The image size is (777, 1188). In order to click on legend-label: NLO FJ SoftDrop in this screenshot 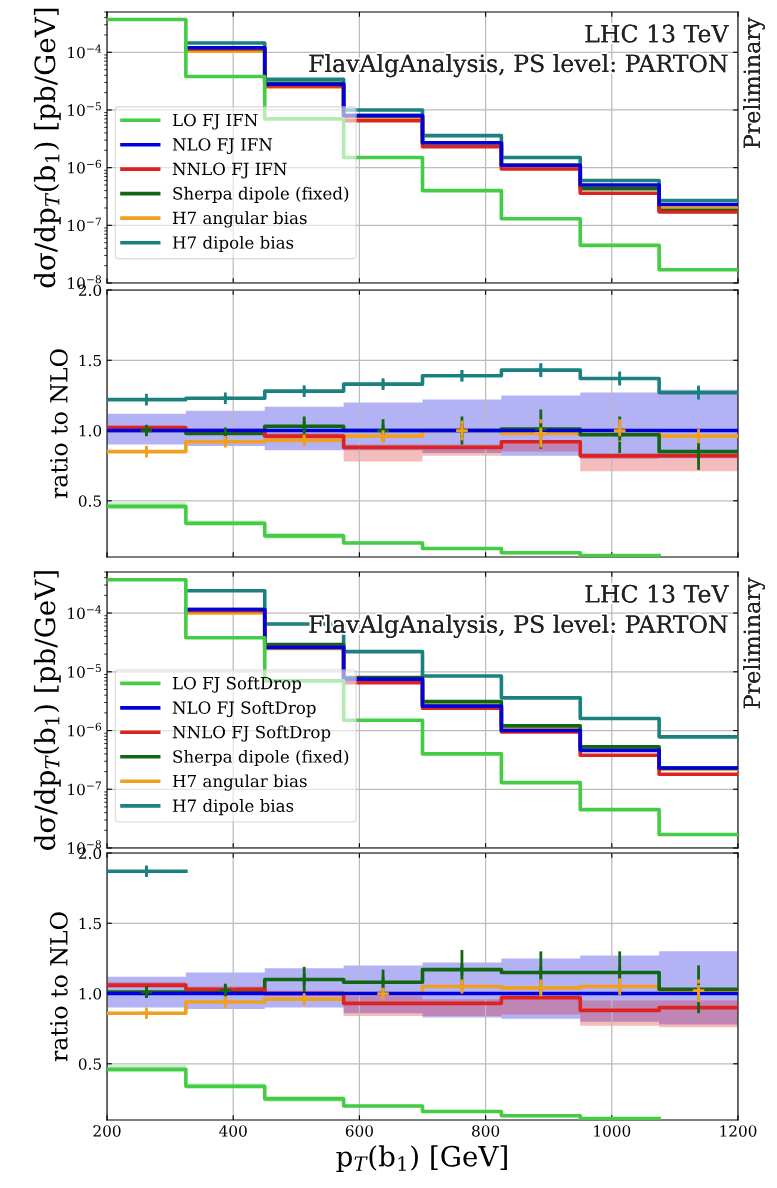, I will do `click(244, 709)`.